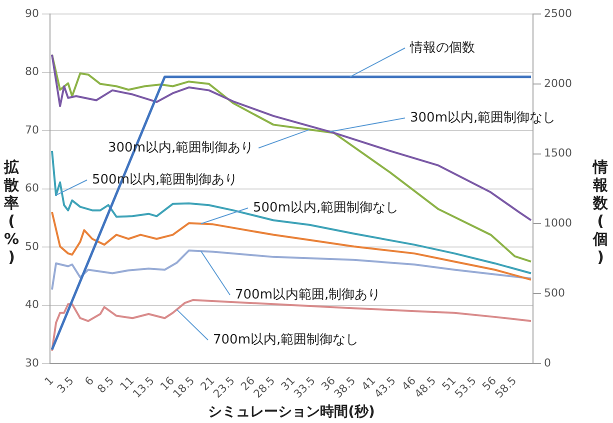 The image size is (613, 423). I want to click on y2-tick-label: 1500, so click(558, 153).